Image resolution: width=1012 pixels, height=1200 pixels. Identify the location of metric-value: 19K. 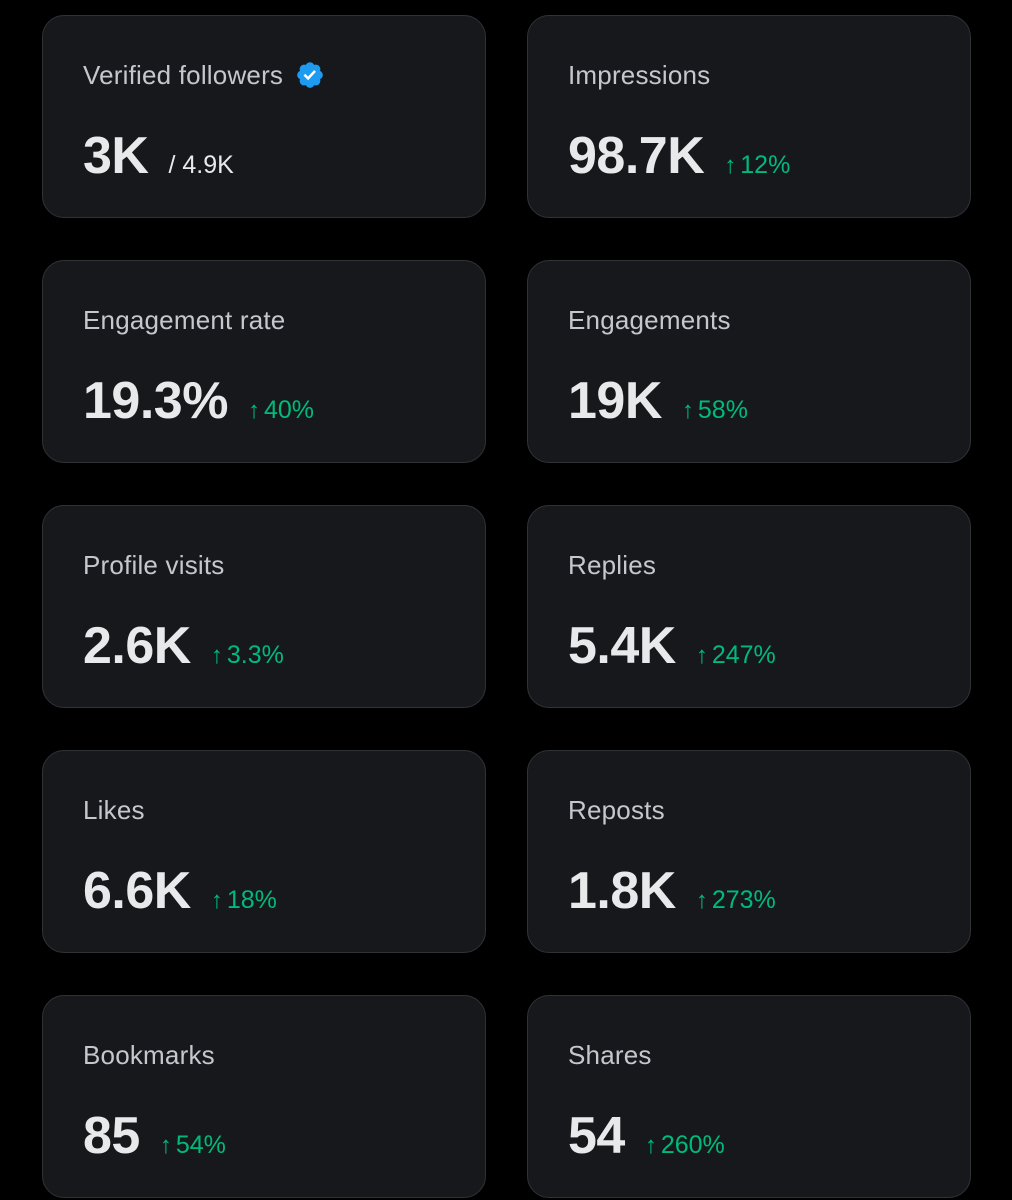
(615, 401).